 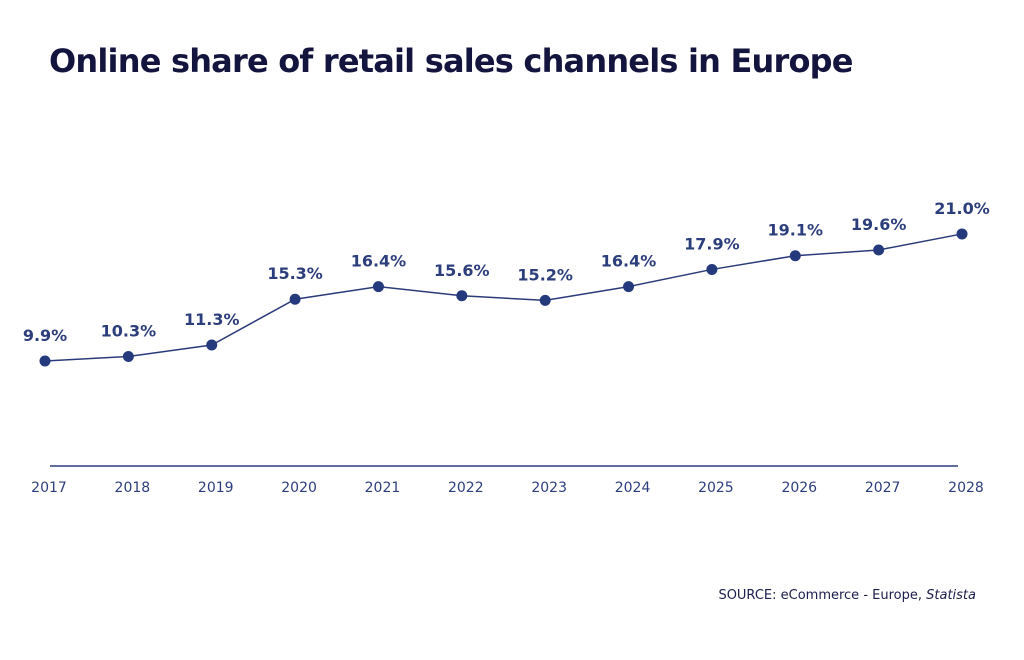 What do you see at coordinates (962, 234) in the screenshot?
I see `data-point-2028` at bounding box center [962, 234].